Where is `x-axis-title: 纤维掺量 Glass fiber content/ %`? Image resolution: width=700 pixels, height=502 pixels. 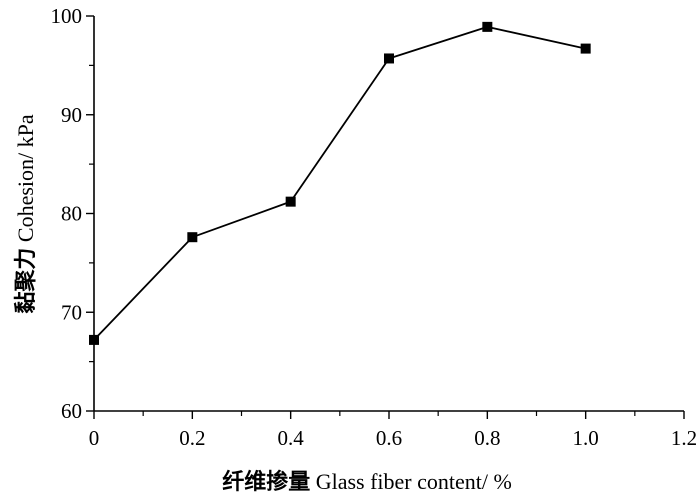 x-axis-title: 纤维掺量 Glass fiber content/ % is located at coordinates (367, 482).